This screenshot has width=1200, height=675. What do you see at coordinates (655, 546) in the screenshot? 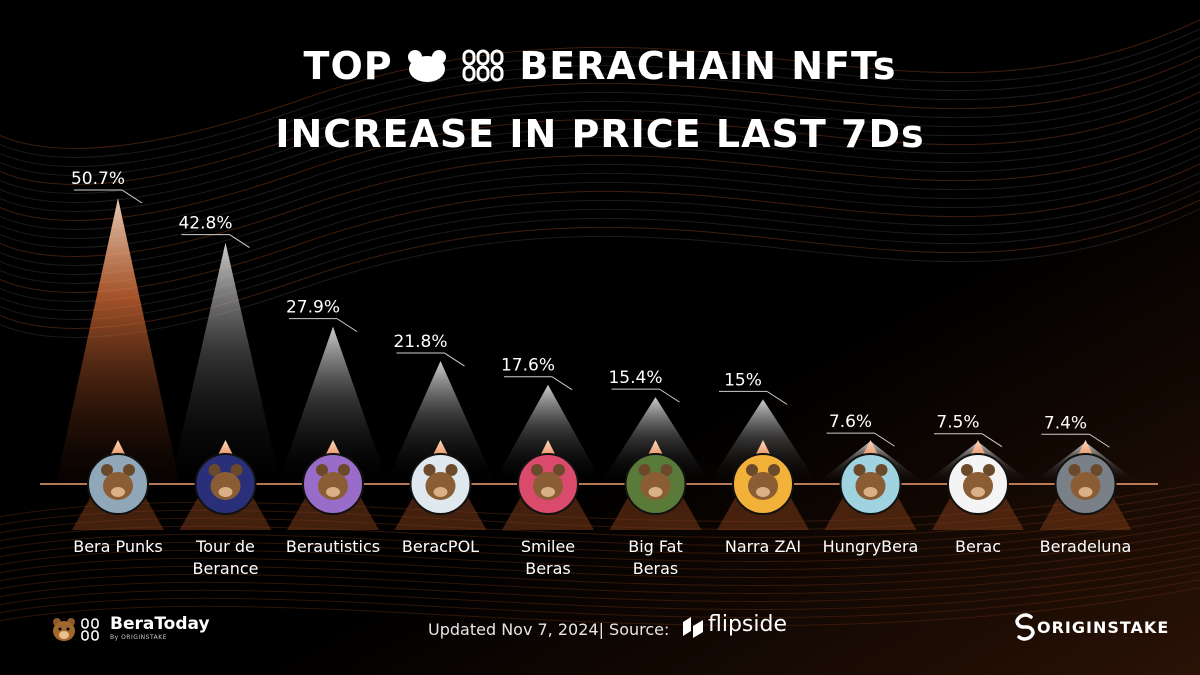
I see `category-label: Big Fat` at bounding box center [655, 546].